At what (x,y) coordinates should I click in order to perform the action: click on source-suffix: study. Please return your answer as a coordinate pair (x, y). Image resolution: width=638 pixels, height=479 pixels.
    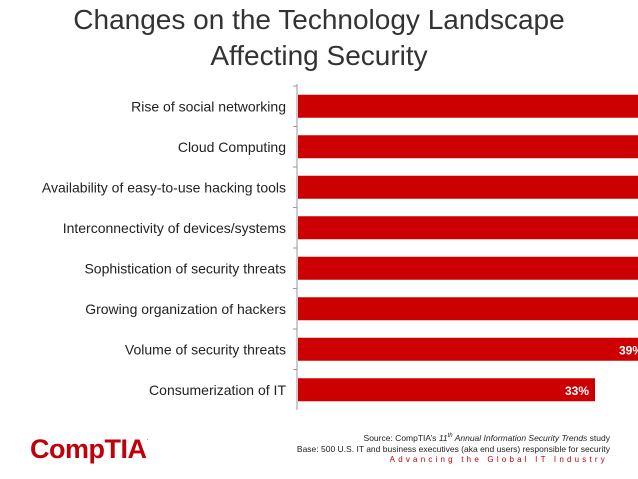
    Looking at the image, I should click on (598, 437).